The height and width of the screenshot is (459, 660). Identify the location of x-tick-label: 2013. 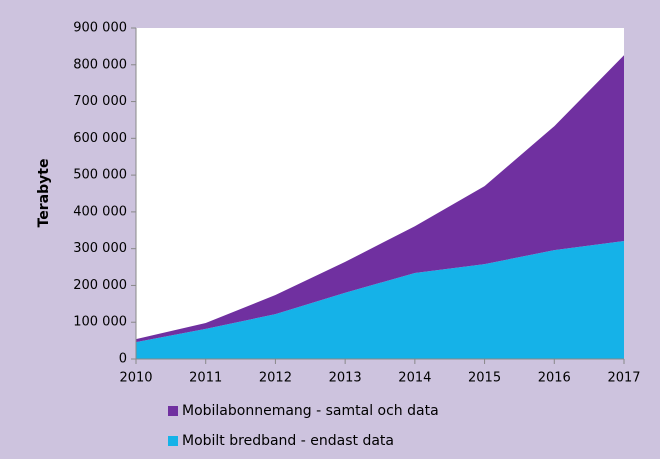
(345, 378).